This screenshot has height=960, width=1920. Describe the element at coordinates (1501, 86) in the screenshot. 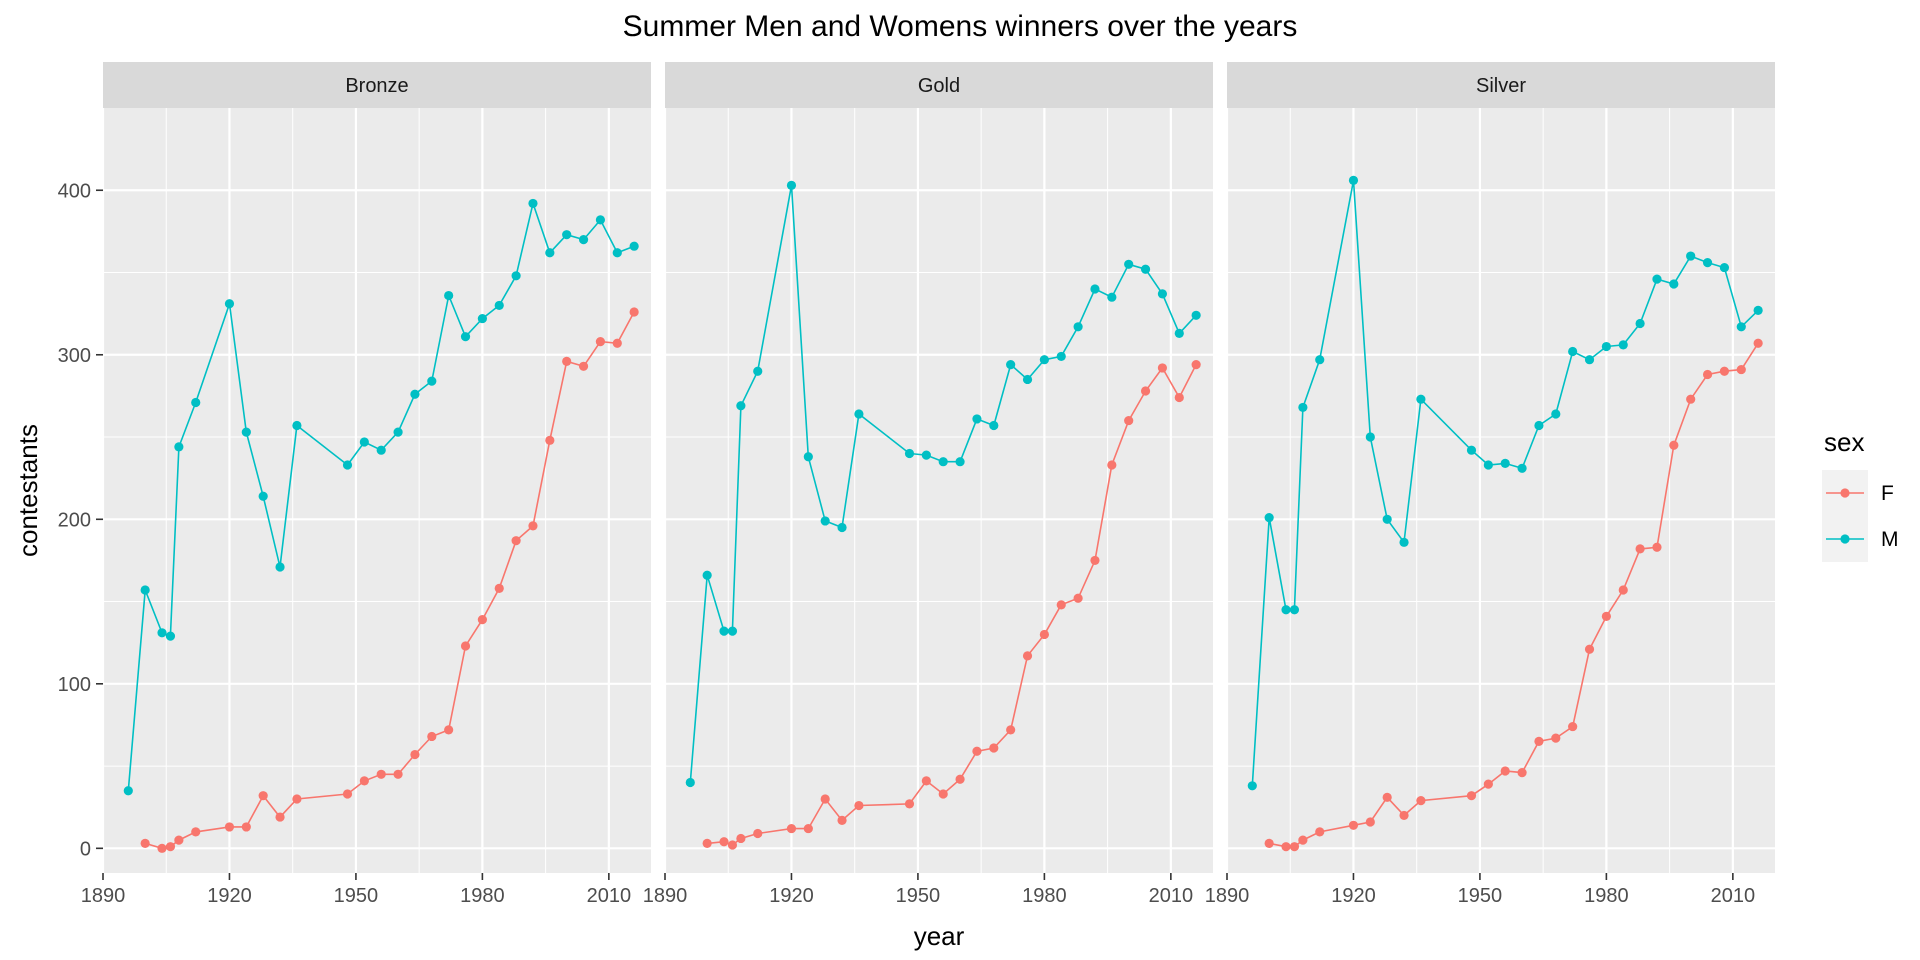

I see `facet-label: Silver` at that location.